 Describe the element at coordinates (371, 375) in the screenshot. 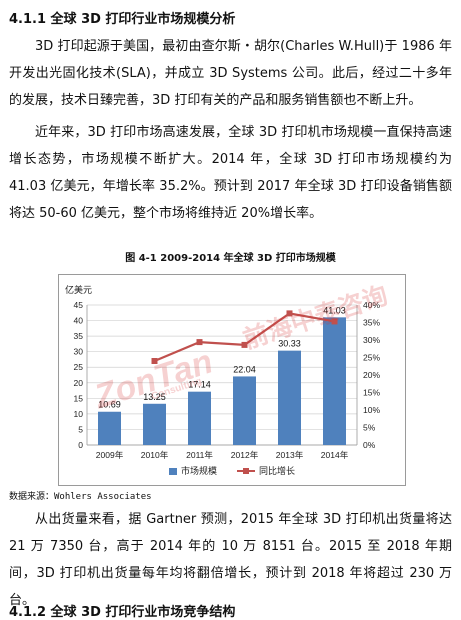

I see `y2-tick-label: 20%` at that location.